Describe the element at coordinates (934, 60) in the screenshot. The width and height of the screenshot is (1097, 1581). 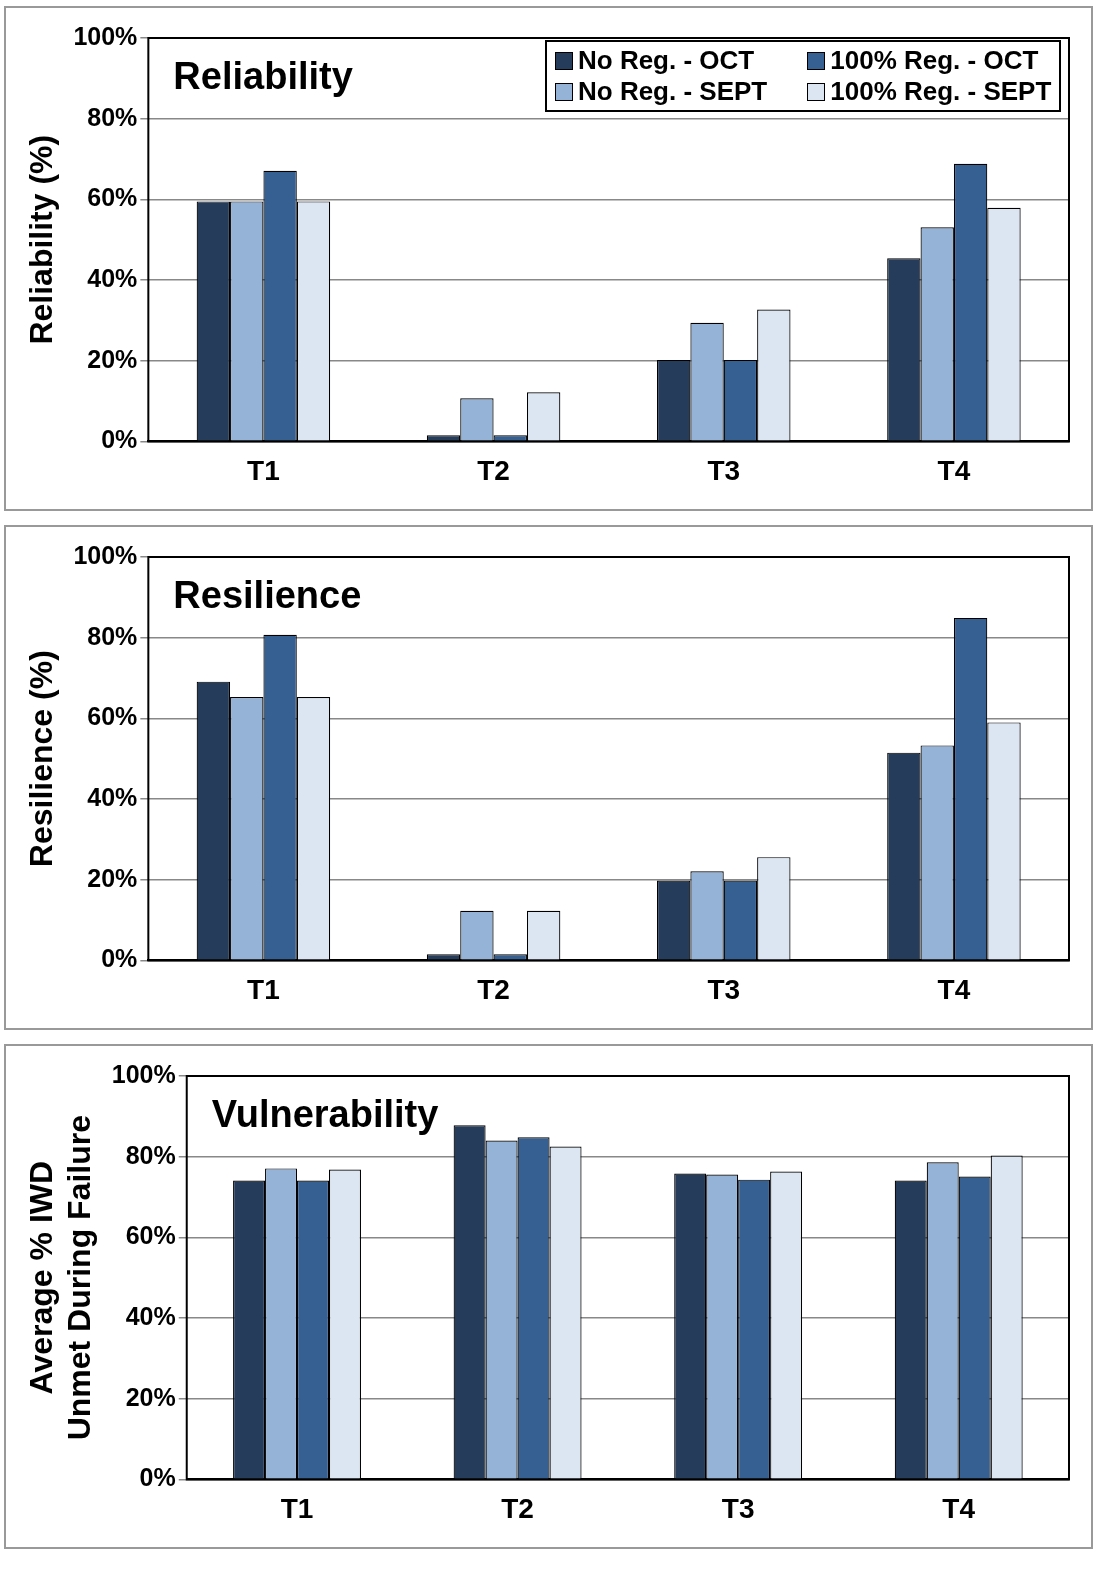
I see `legend-label: 100% Reg. - OCT` at that location.